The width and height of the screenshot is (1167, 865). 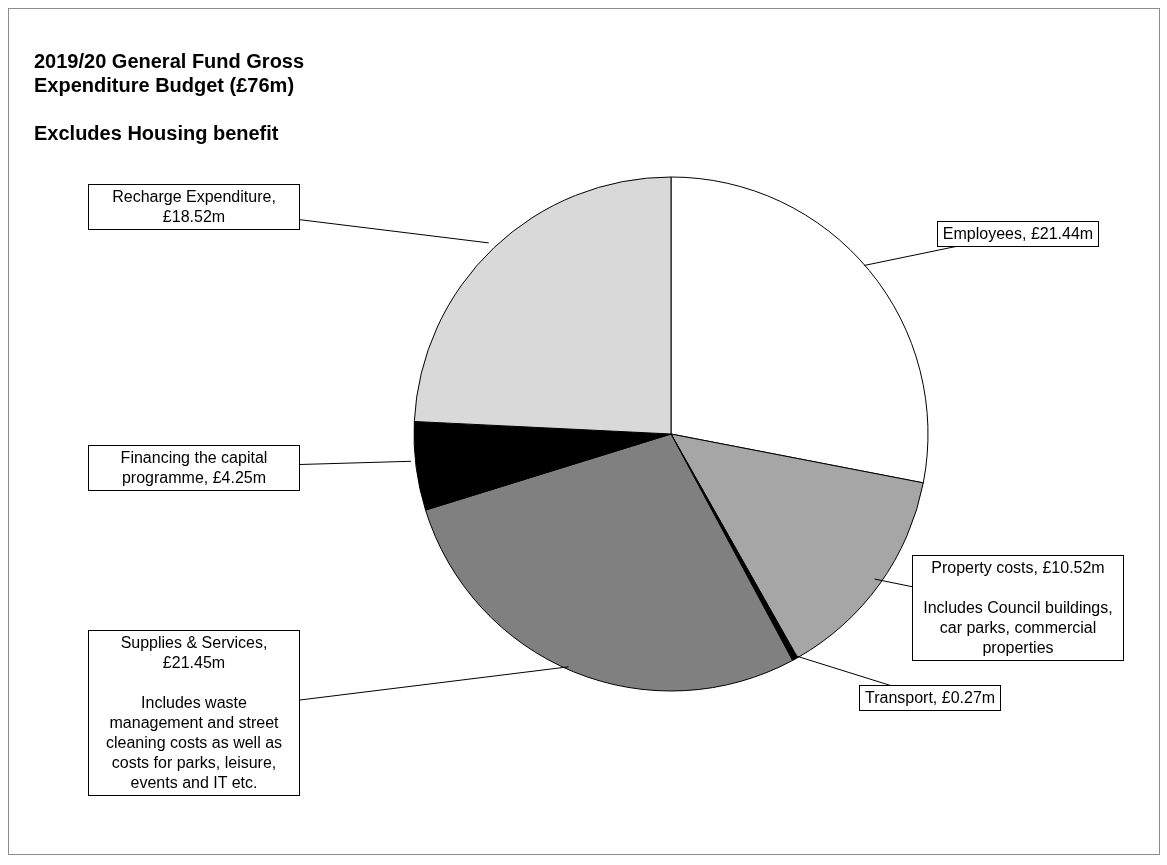 What do you see at coordinates (157, 133) in the screenshot?
I see `chart-subtitle: Excludes Housing benefit` at bounding box center [157, 133].